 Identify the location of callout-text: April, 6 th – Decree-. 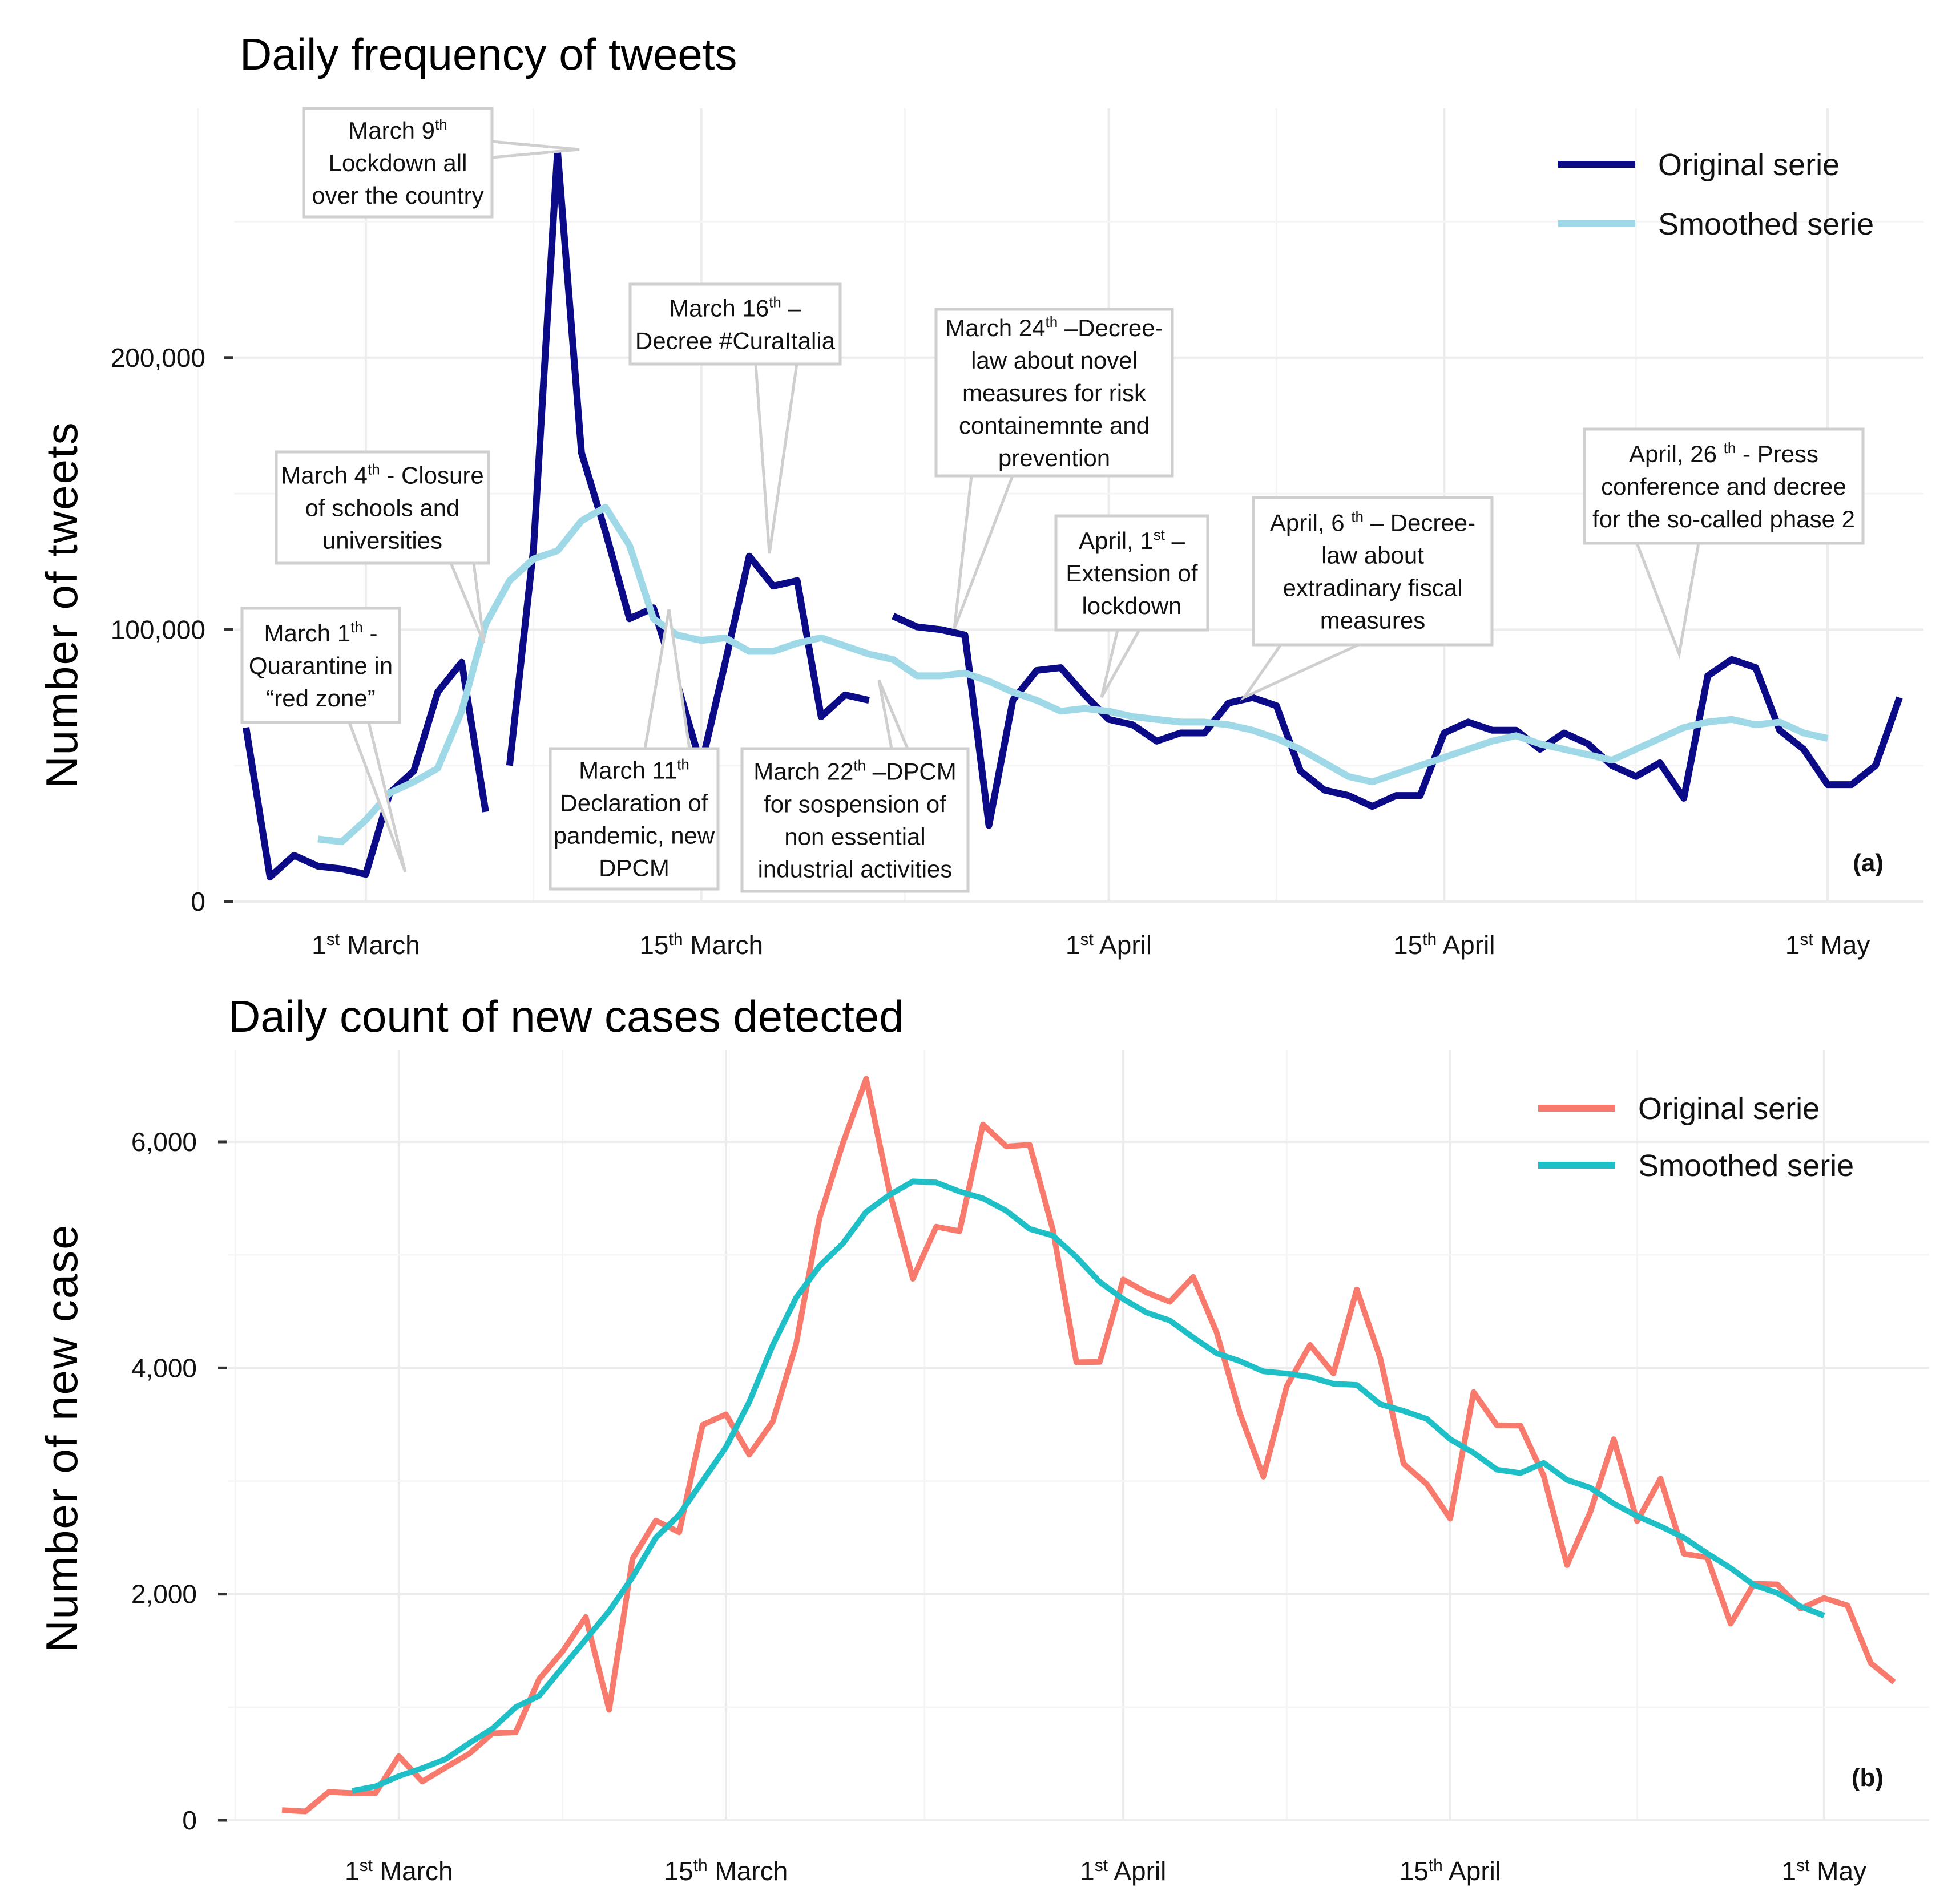
(1373, 522).